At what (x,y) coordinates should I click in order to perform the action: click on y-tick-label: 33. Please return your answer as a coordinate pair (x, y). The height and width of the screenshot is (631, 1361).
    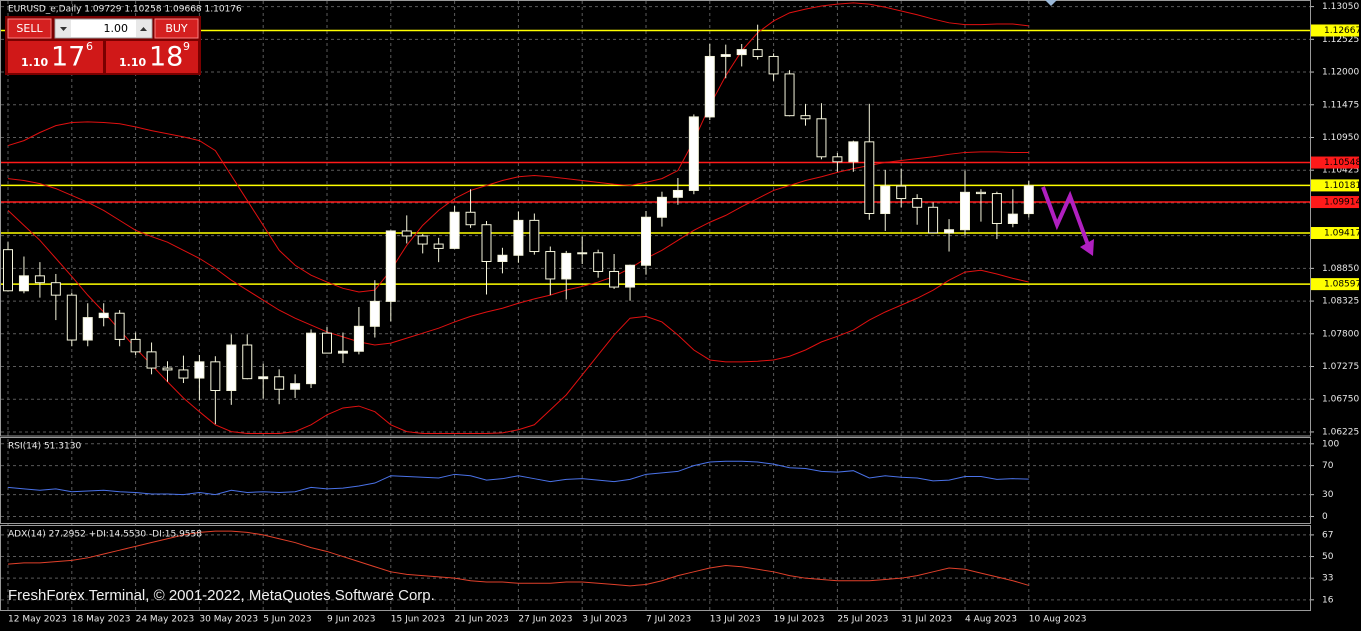
    Looking at the image, I should click on (1327, 579).